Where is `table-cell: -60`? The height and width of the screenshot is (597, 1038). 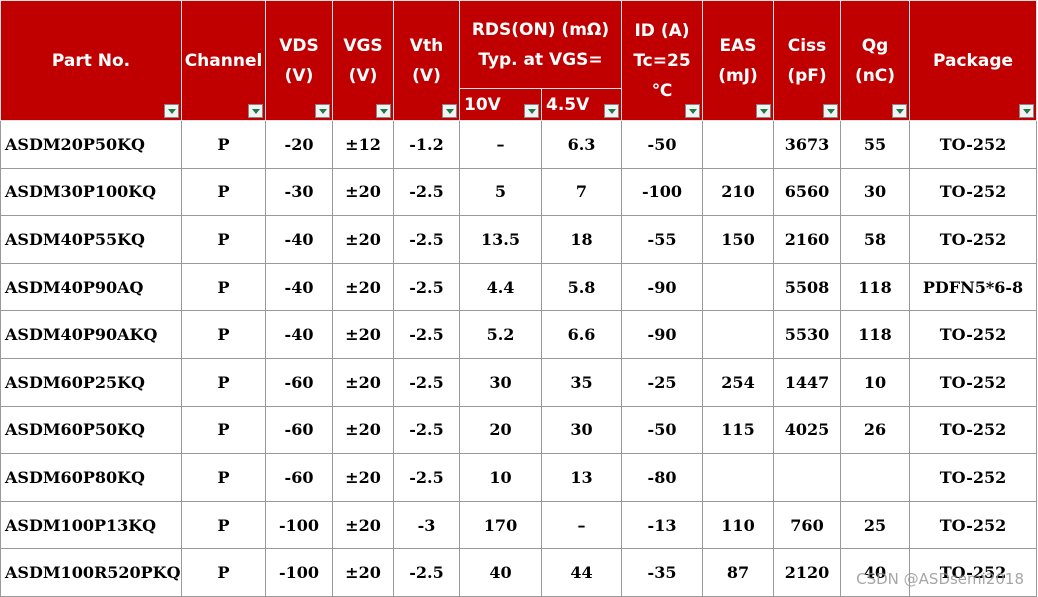 table-cell: -60 is located at coordinates (299, 382).